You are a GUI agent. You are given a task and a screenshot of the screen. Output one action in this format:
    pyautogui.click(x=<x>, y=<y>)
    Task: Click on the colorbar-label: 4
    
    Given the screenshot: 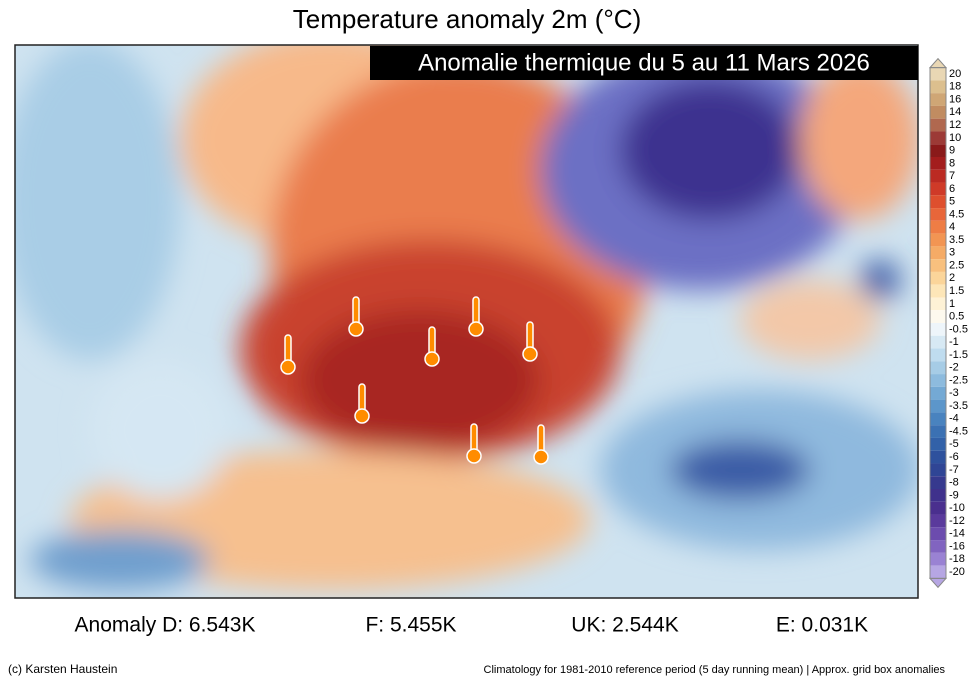 What is the action you would take?
    pyautogui.click(x=952, y=227)
    